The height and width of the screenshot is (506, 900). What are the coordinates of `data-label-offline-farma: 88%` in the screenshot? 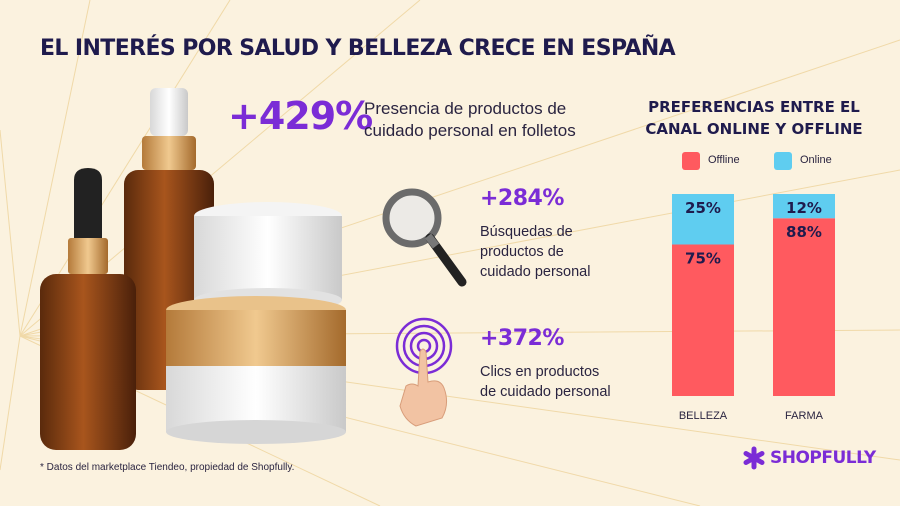 It's located at (804, 232).